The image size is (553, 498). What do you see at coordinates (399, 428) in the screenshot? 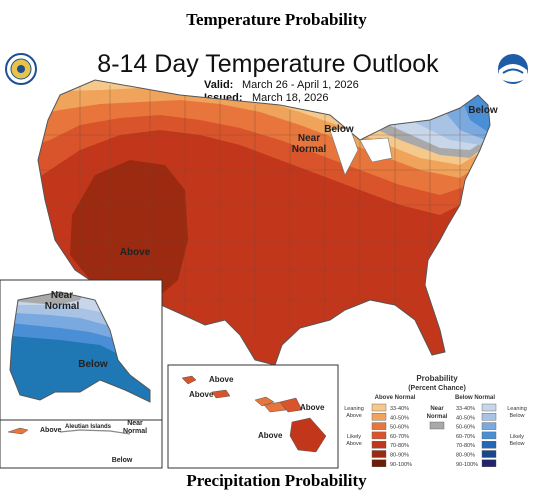
I see `legend-above-range: 50-60%` at bounding box center [399, 428].